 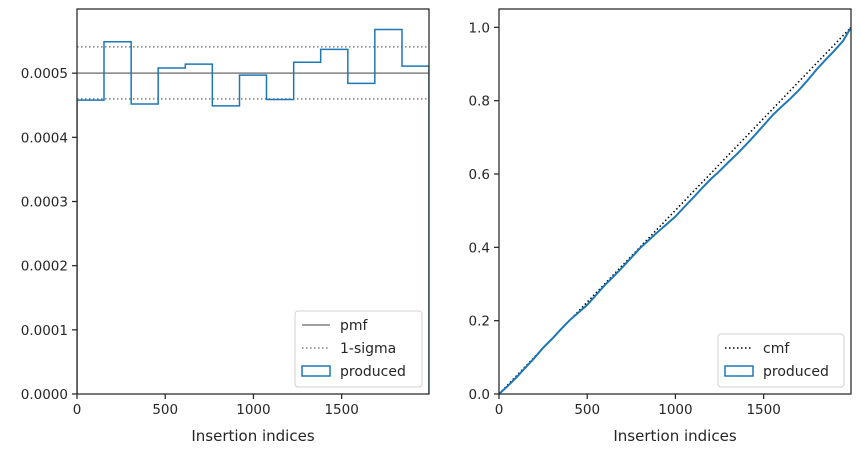 What do you see at coordinates (44, 395) in the screenshot?
I see `y-tick-label: 0.0000` at bounding box center [44, 395].